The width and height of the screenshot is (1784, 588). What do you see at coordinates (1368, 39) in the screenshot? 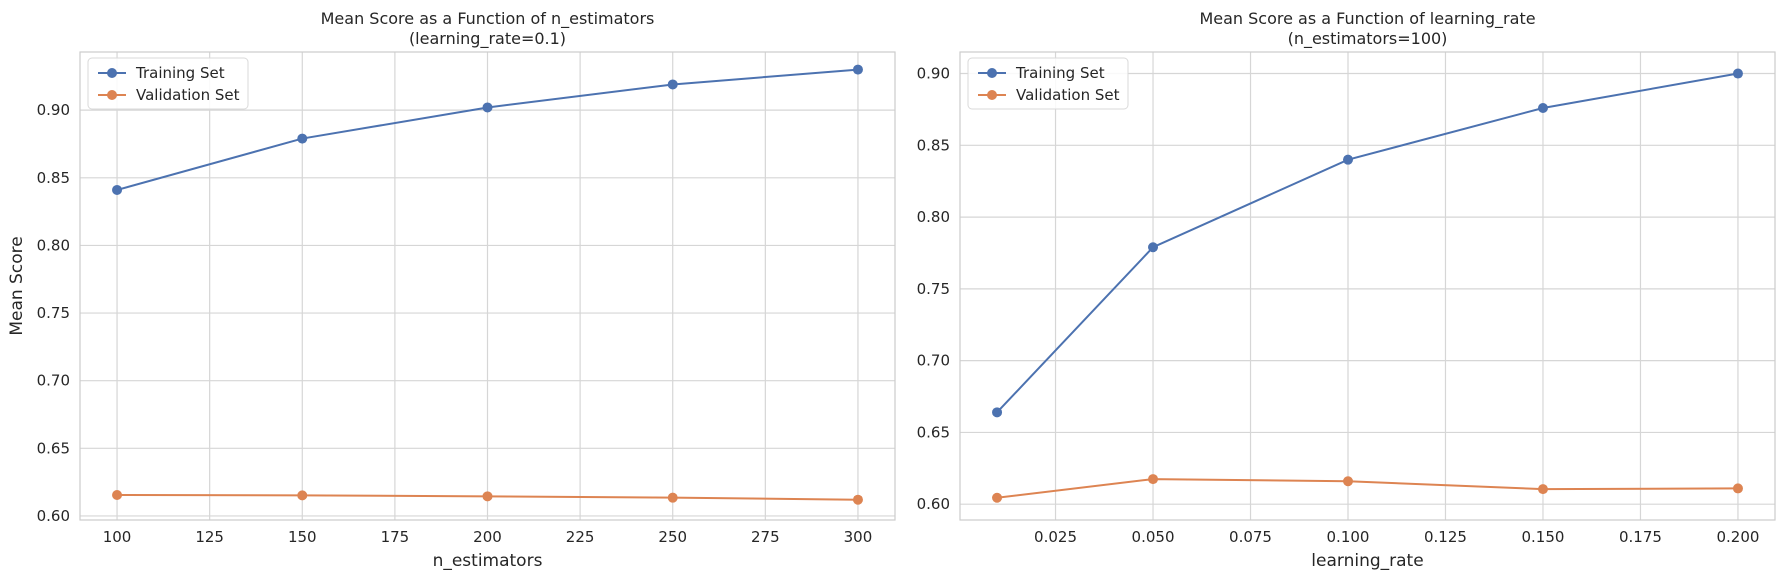
I see `chart-subtitle: (n_estimators=100)` at bounding box center [1368, 39].